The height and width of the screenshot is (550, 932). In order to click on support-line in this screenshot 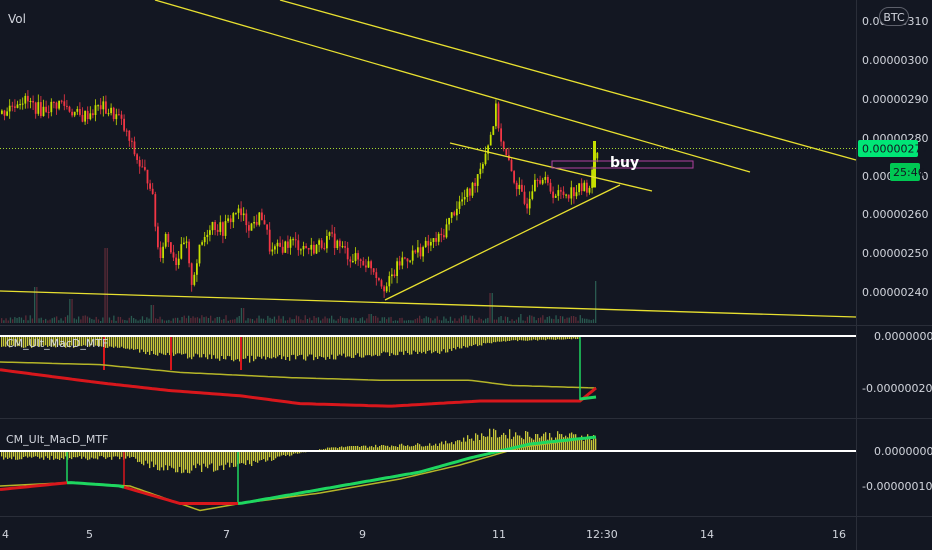, I will do `click(428, 304)`.